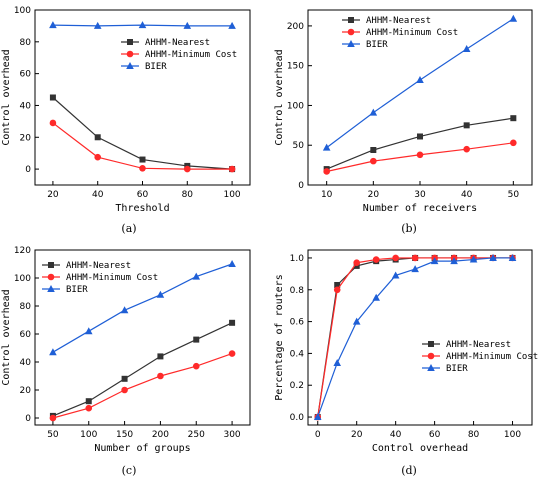 This screenshot has width=550, height=481. Describe the element at coordinates (231, 195) in the screenshot. I see `x-tick-label: 100` at that location.